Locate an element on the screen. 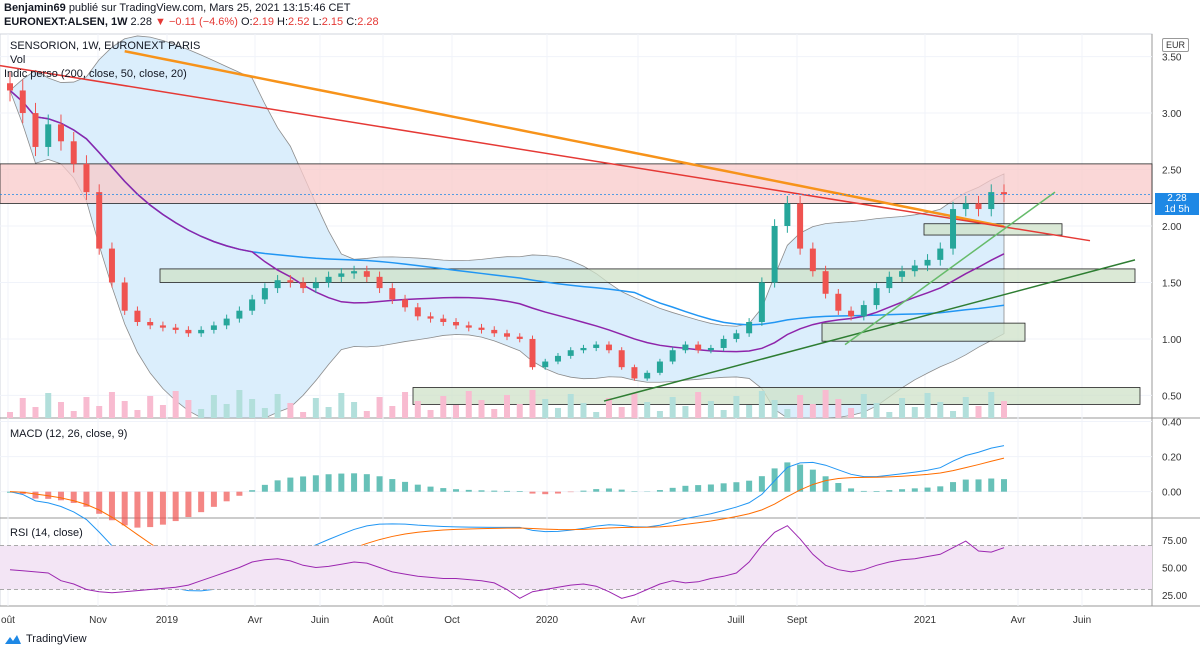 This screenshot has height=653, width=1200. currency-button: EUR is located at coordinates (1176, 45).